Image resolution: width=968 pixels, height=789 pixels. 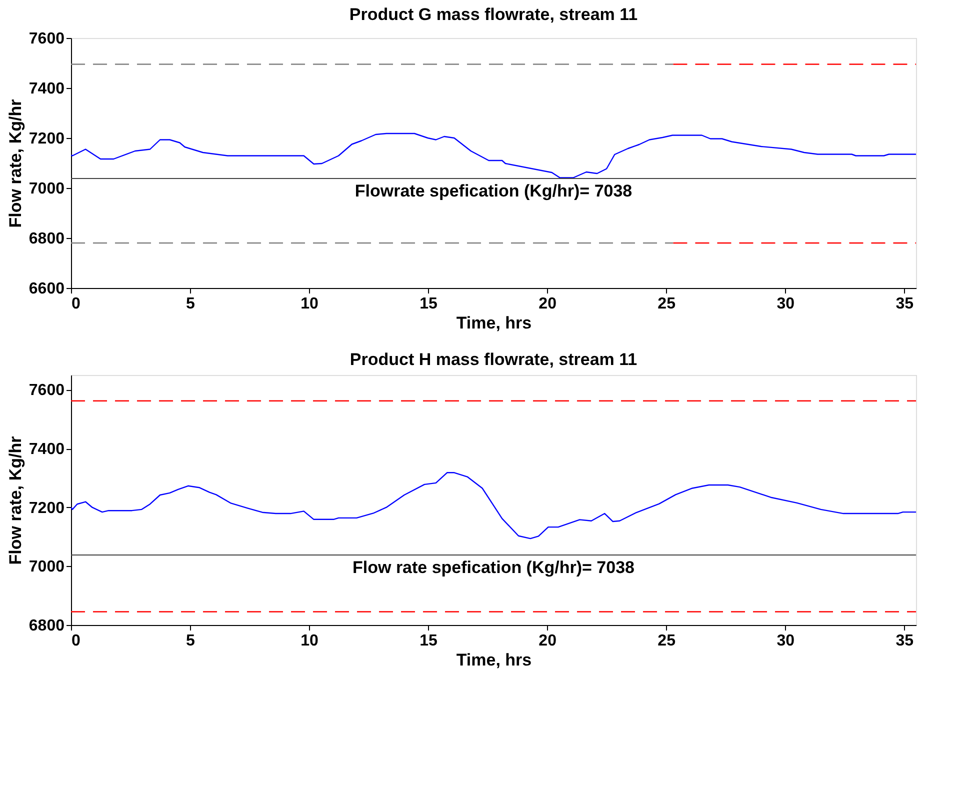 I want to click on ref-line-label: Flow rate spefication (Kg/hr)= 7038, so click(x=493, y=567).